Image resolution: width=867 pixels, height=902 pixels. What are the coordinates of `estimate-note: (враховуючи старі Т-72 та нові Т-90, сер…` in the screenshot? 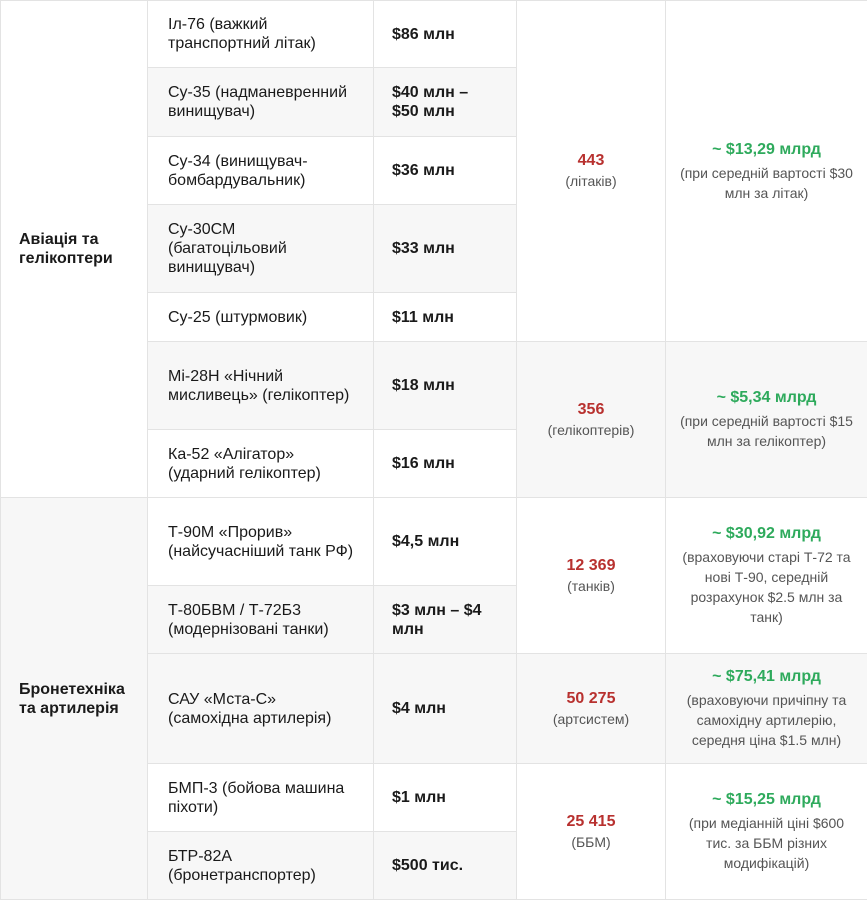 It's located at (766, 587).